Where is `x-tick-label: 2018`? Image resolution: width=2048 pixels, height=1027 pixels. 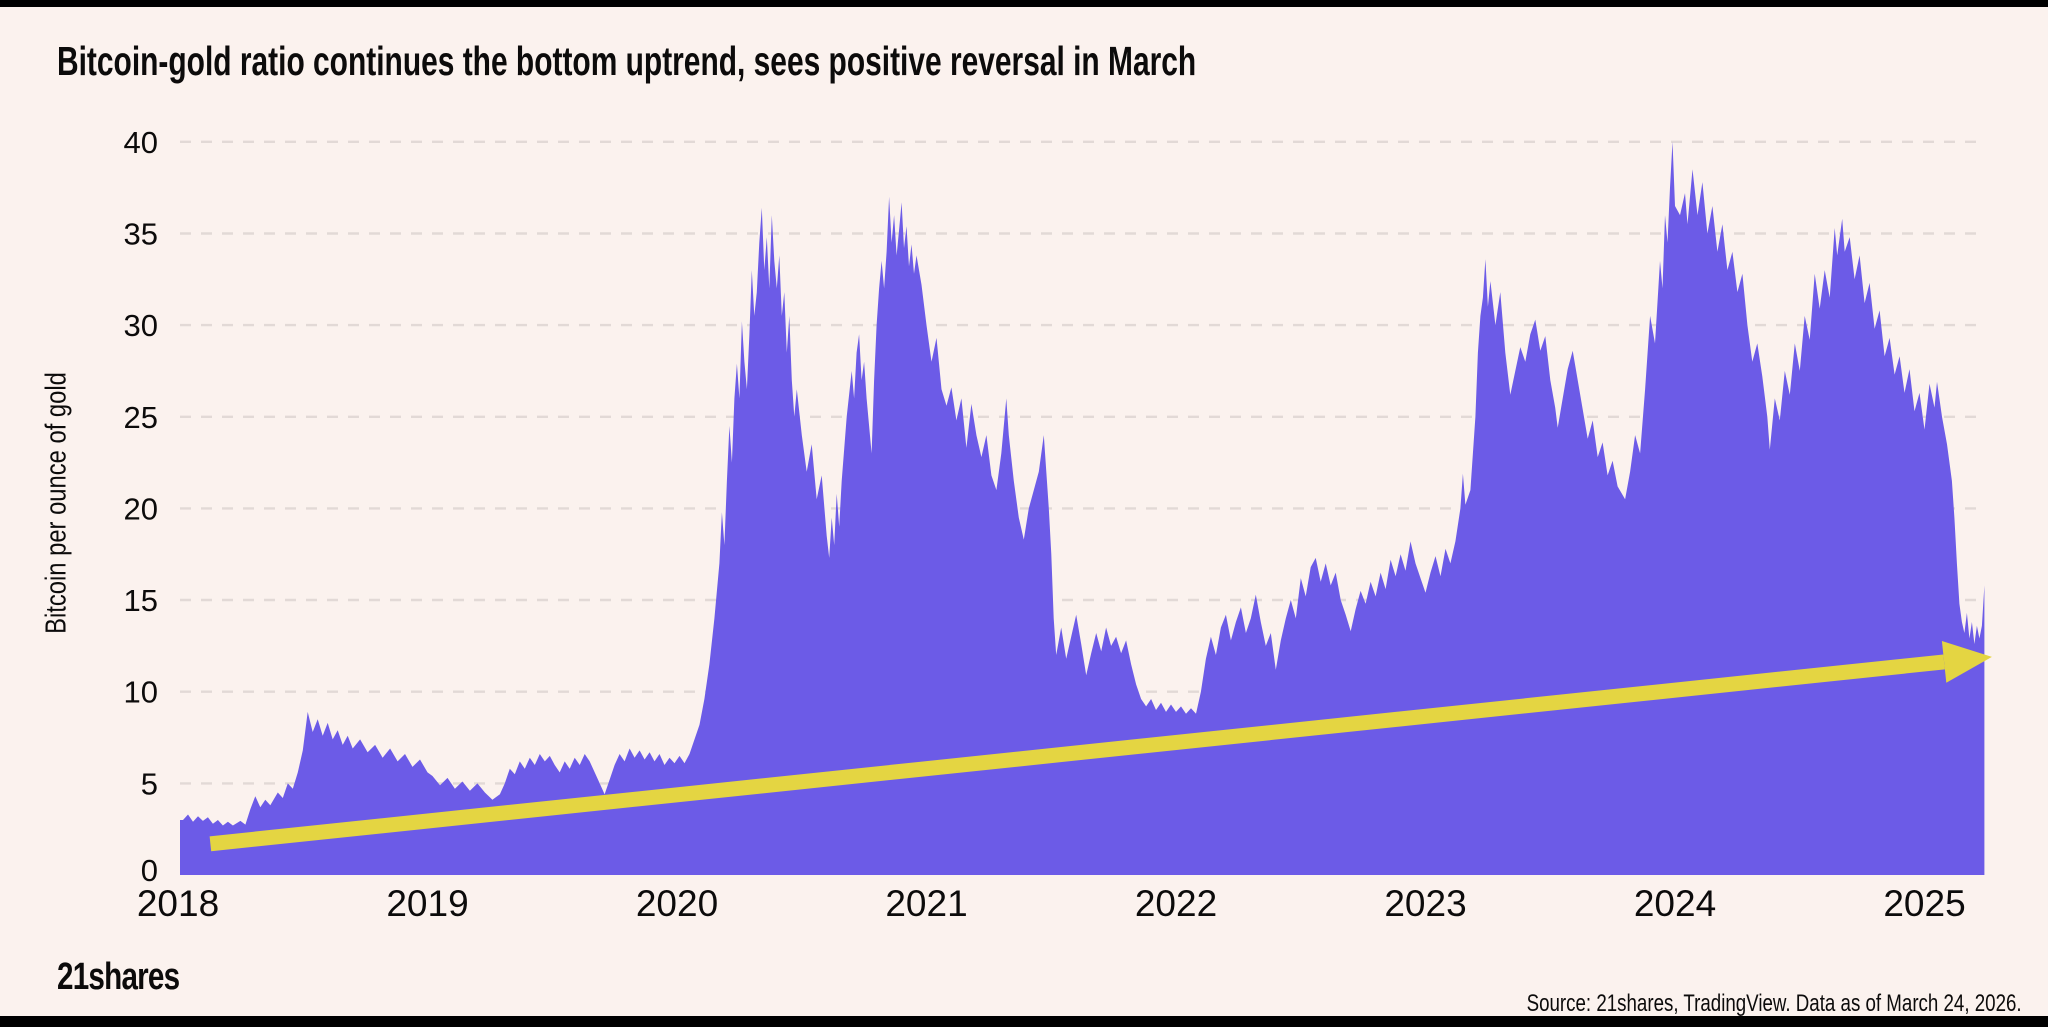
x-tick-label: 2018 is located at coordinates (178, 903).